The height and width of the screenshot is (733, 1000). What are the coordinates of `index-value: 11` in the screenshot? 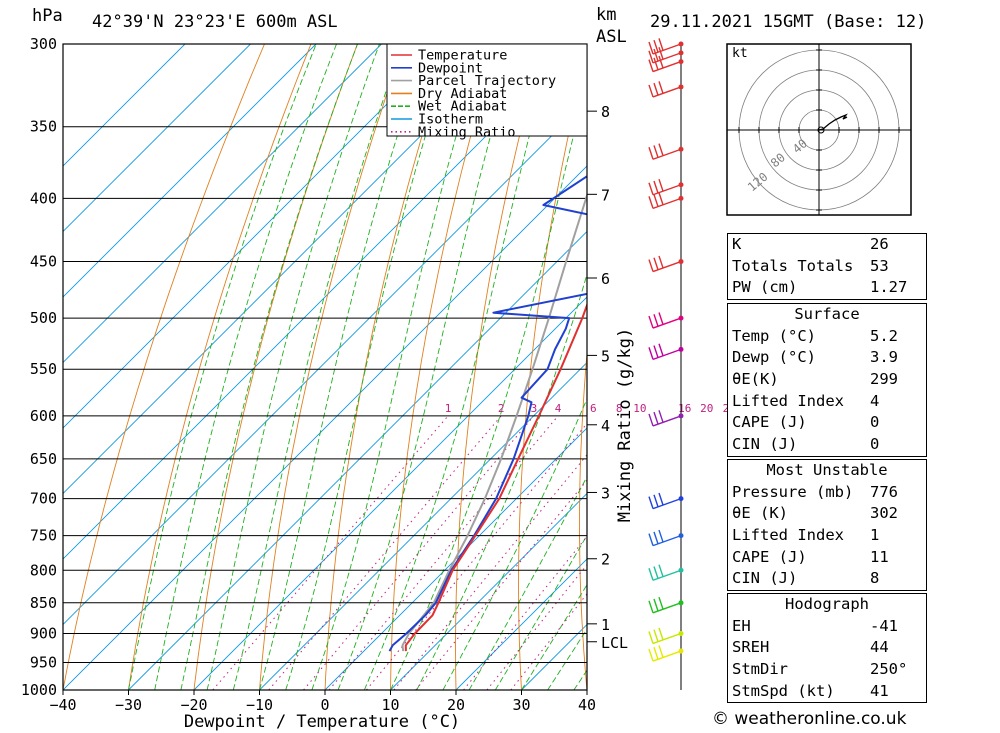 It's located at (879, 556).